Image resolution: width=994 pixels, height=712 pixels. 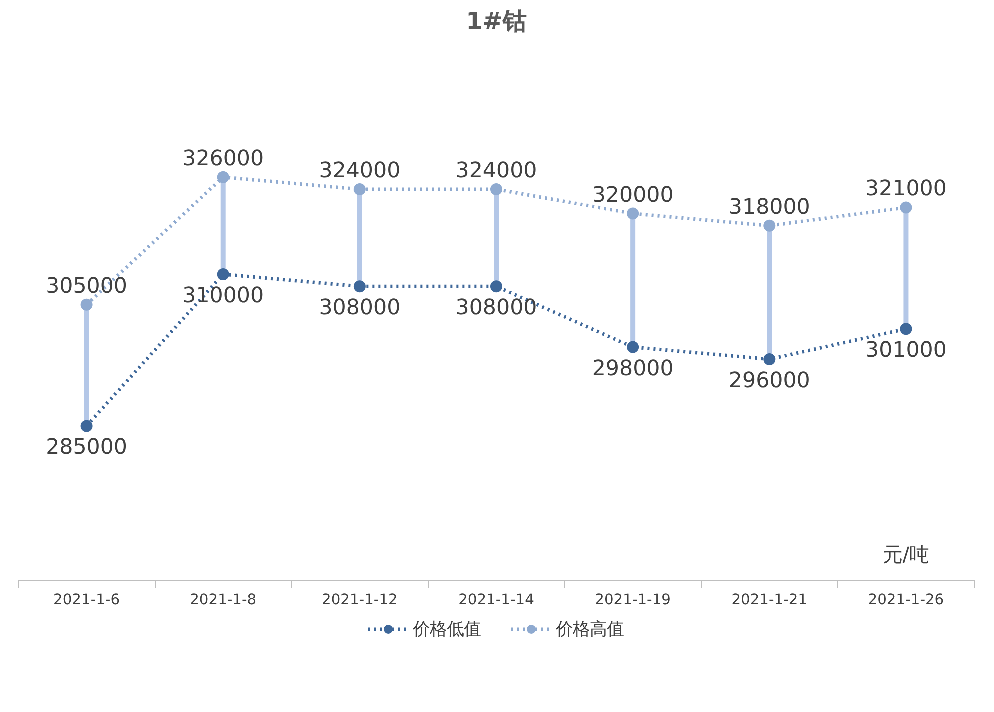 I want to click on data-label: 320000, so click(x=633, y=195).